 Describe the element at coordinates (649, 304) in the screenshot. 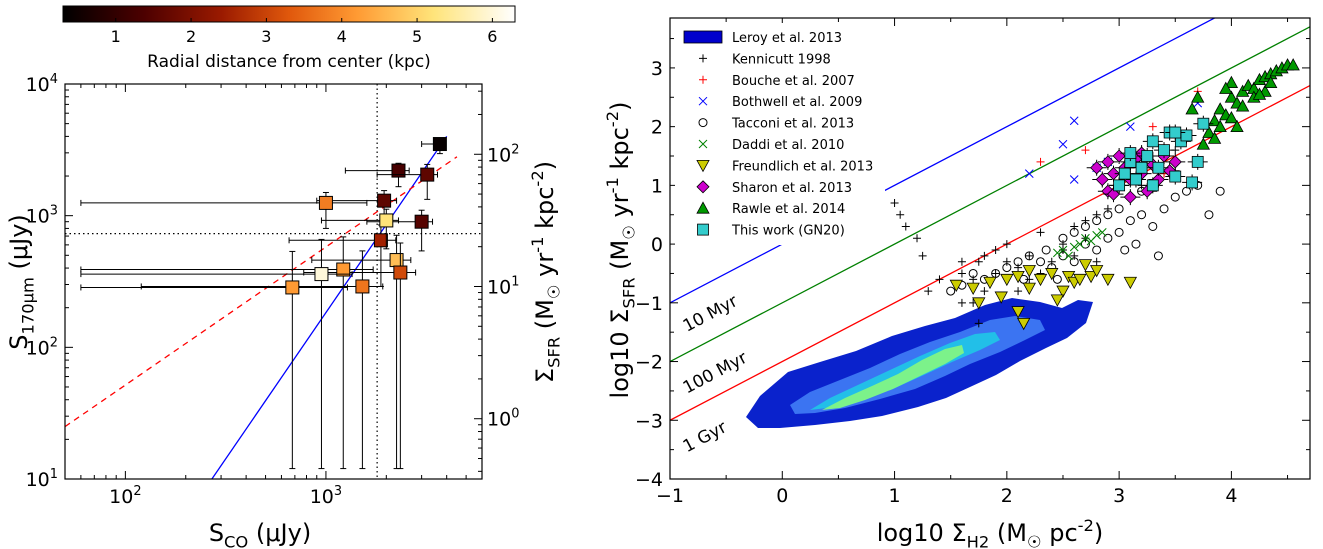

I see `y-tick-label: −1` at that location.